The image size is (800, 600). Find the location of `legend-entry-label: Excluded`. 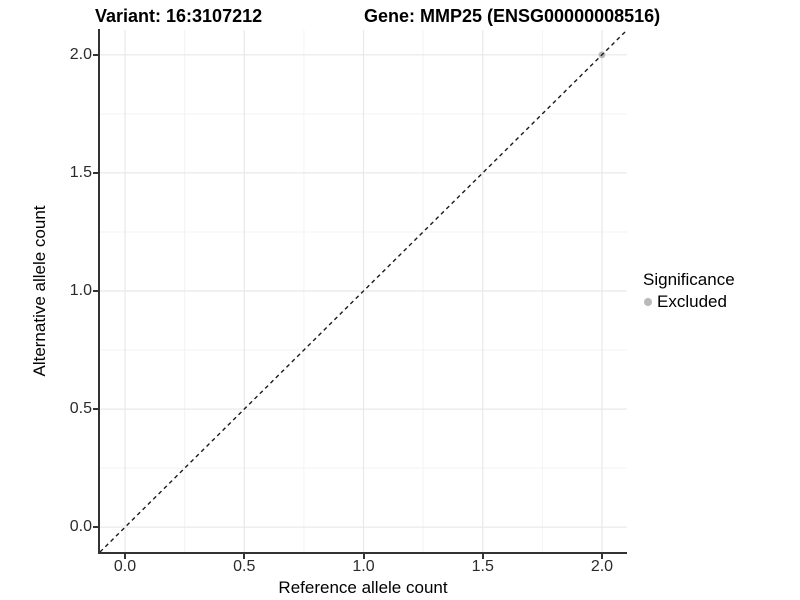

legend-entry-label: Excluded is located at coordinates (692, 301).